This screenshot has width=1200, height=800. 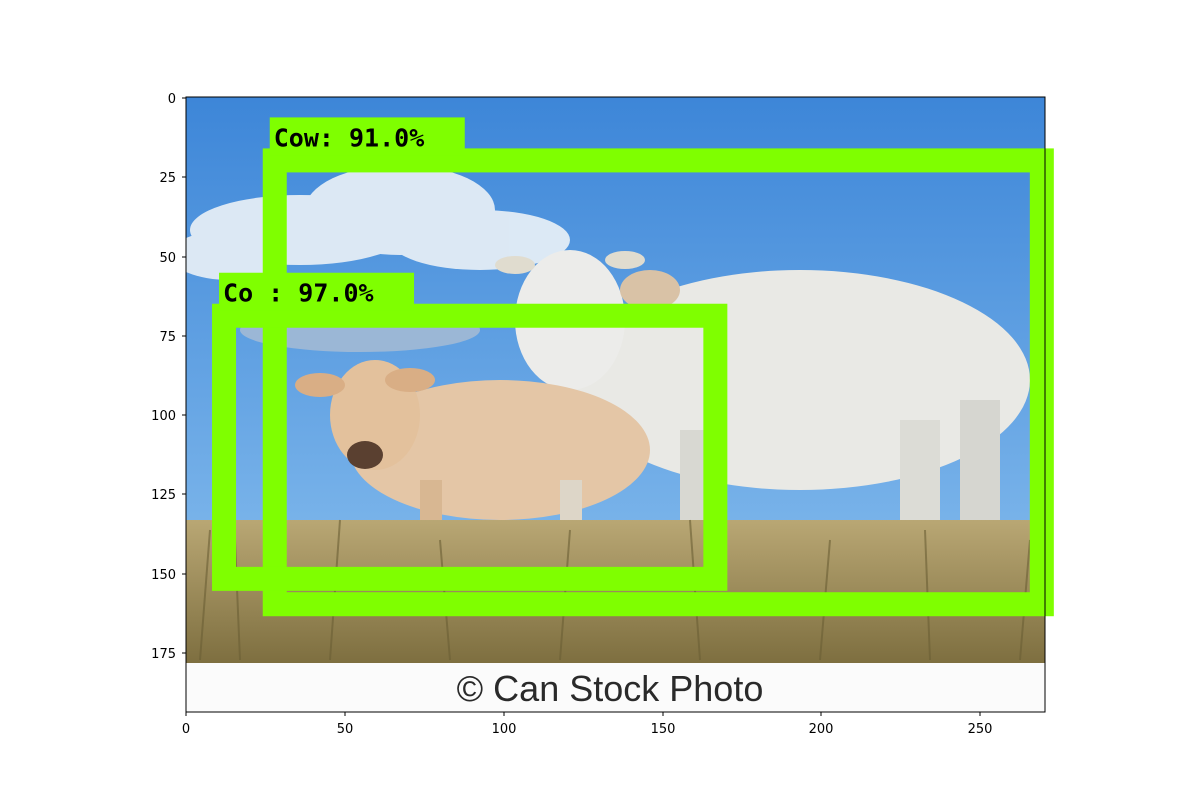 I want to click on y-tick-label: 25, so click(x=167, y=178).